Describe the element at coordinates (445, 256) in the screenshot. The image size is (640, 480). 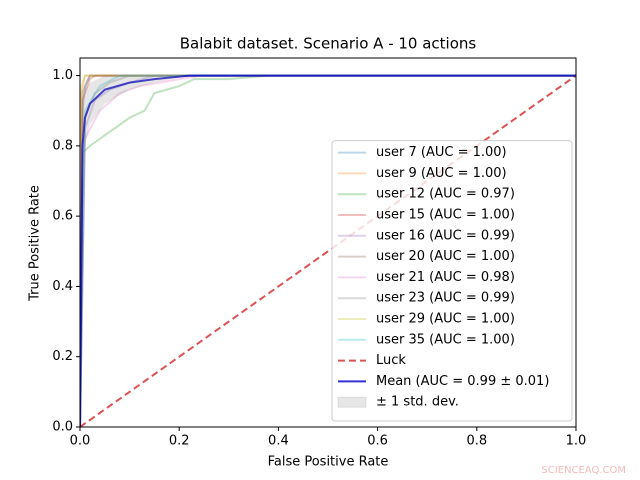
I see `legend-label: user 20 (AUC = 1.00)` at that location.